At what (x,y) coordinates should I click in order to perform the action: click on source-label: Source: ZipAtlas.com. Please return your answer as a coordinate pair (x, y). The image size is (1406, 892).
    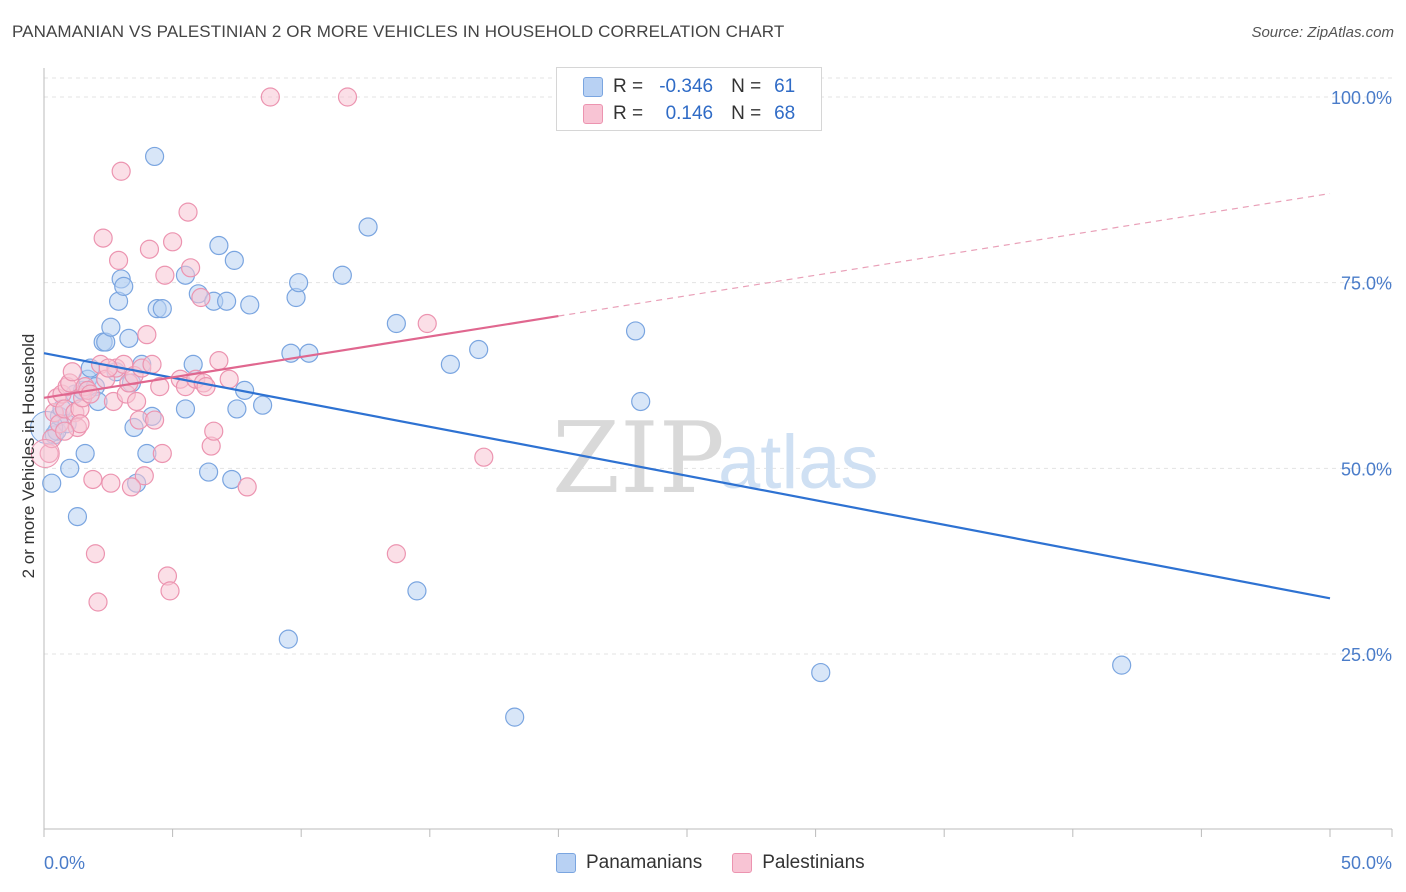
    Looking at the image, I should click on (1322, 32).